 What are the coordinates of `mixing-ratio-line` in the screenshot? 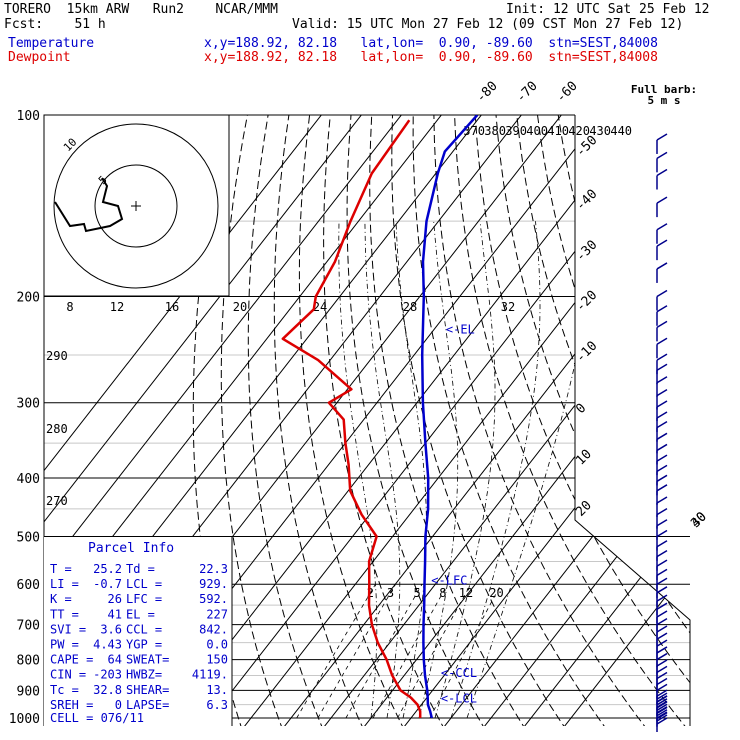 It's located at (356, 651).